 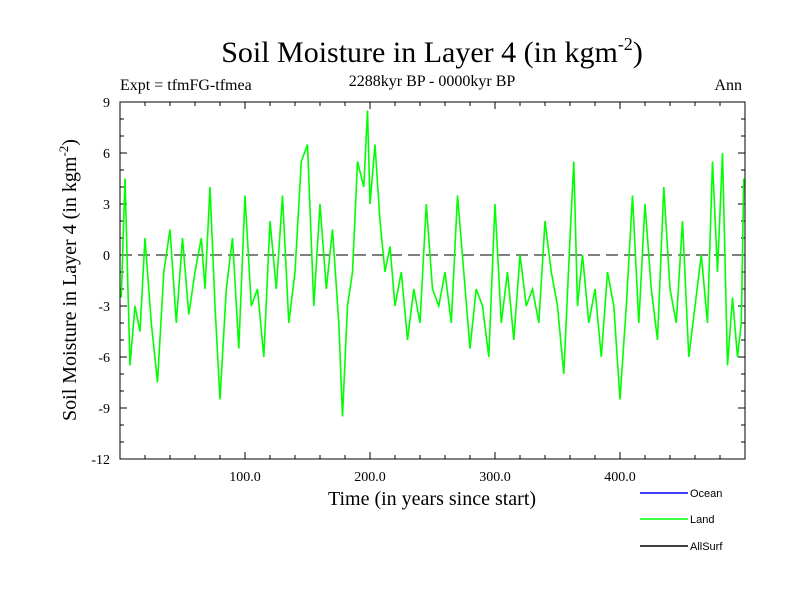 I want to click on x-axis-label: Time (in years since start), so click(x=432, y=499).